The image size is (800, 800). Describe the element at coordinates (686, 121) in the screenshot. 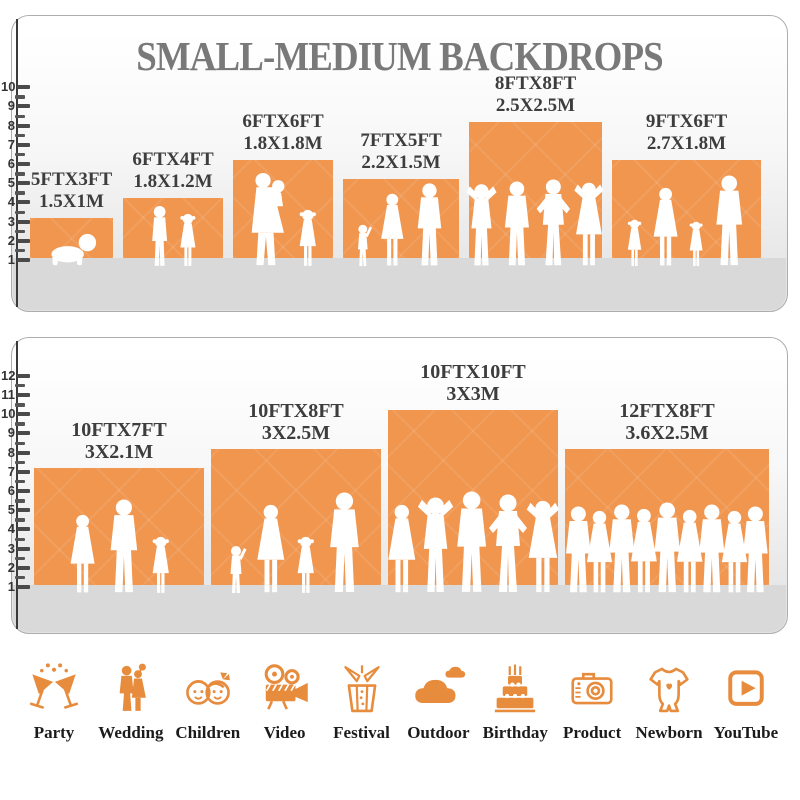

I see `size-label-ft: 9FTX6FT` at that location.